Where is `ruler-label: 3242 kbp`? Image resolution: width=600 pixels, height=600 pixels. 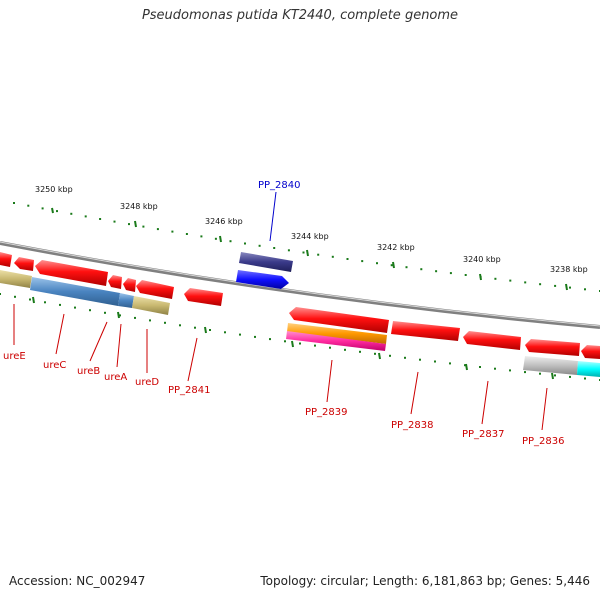 ruler-label: 3242 kbp is located at coordinates (396, 247).